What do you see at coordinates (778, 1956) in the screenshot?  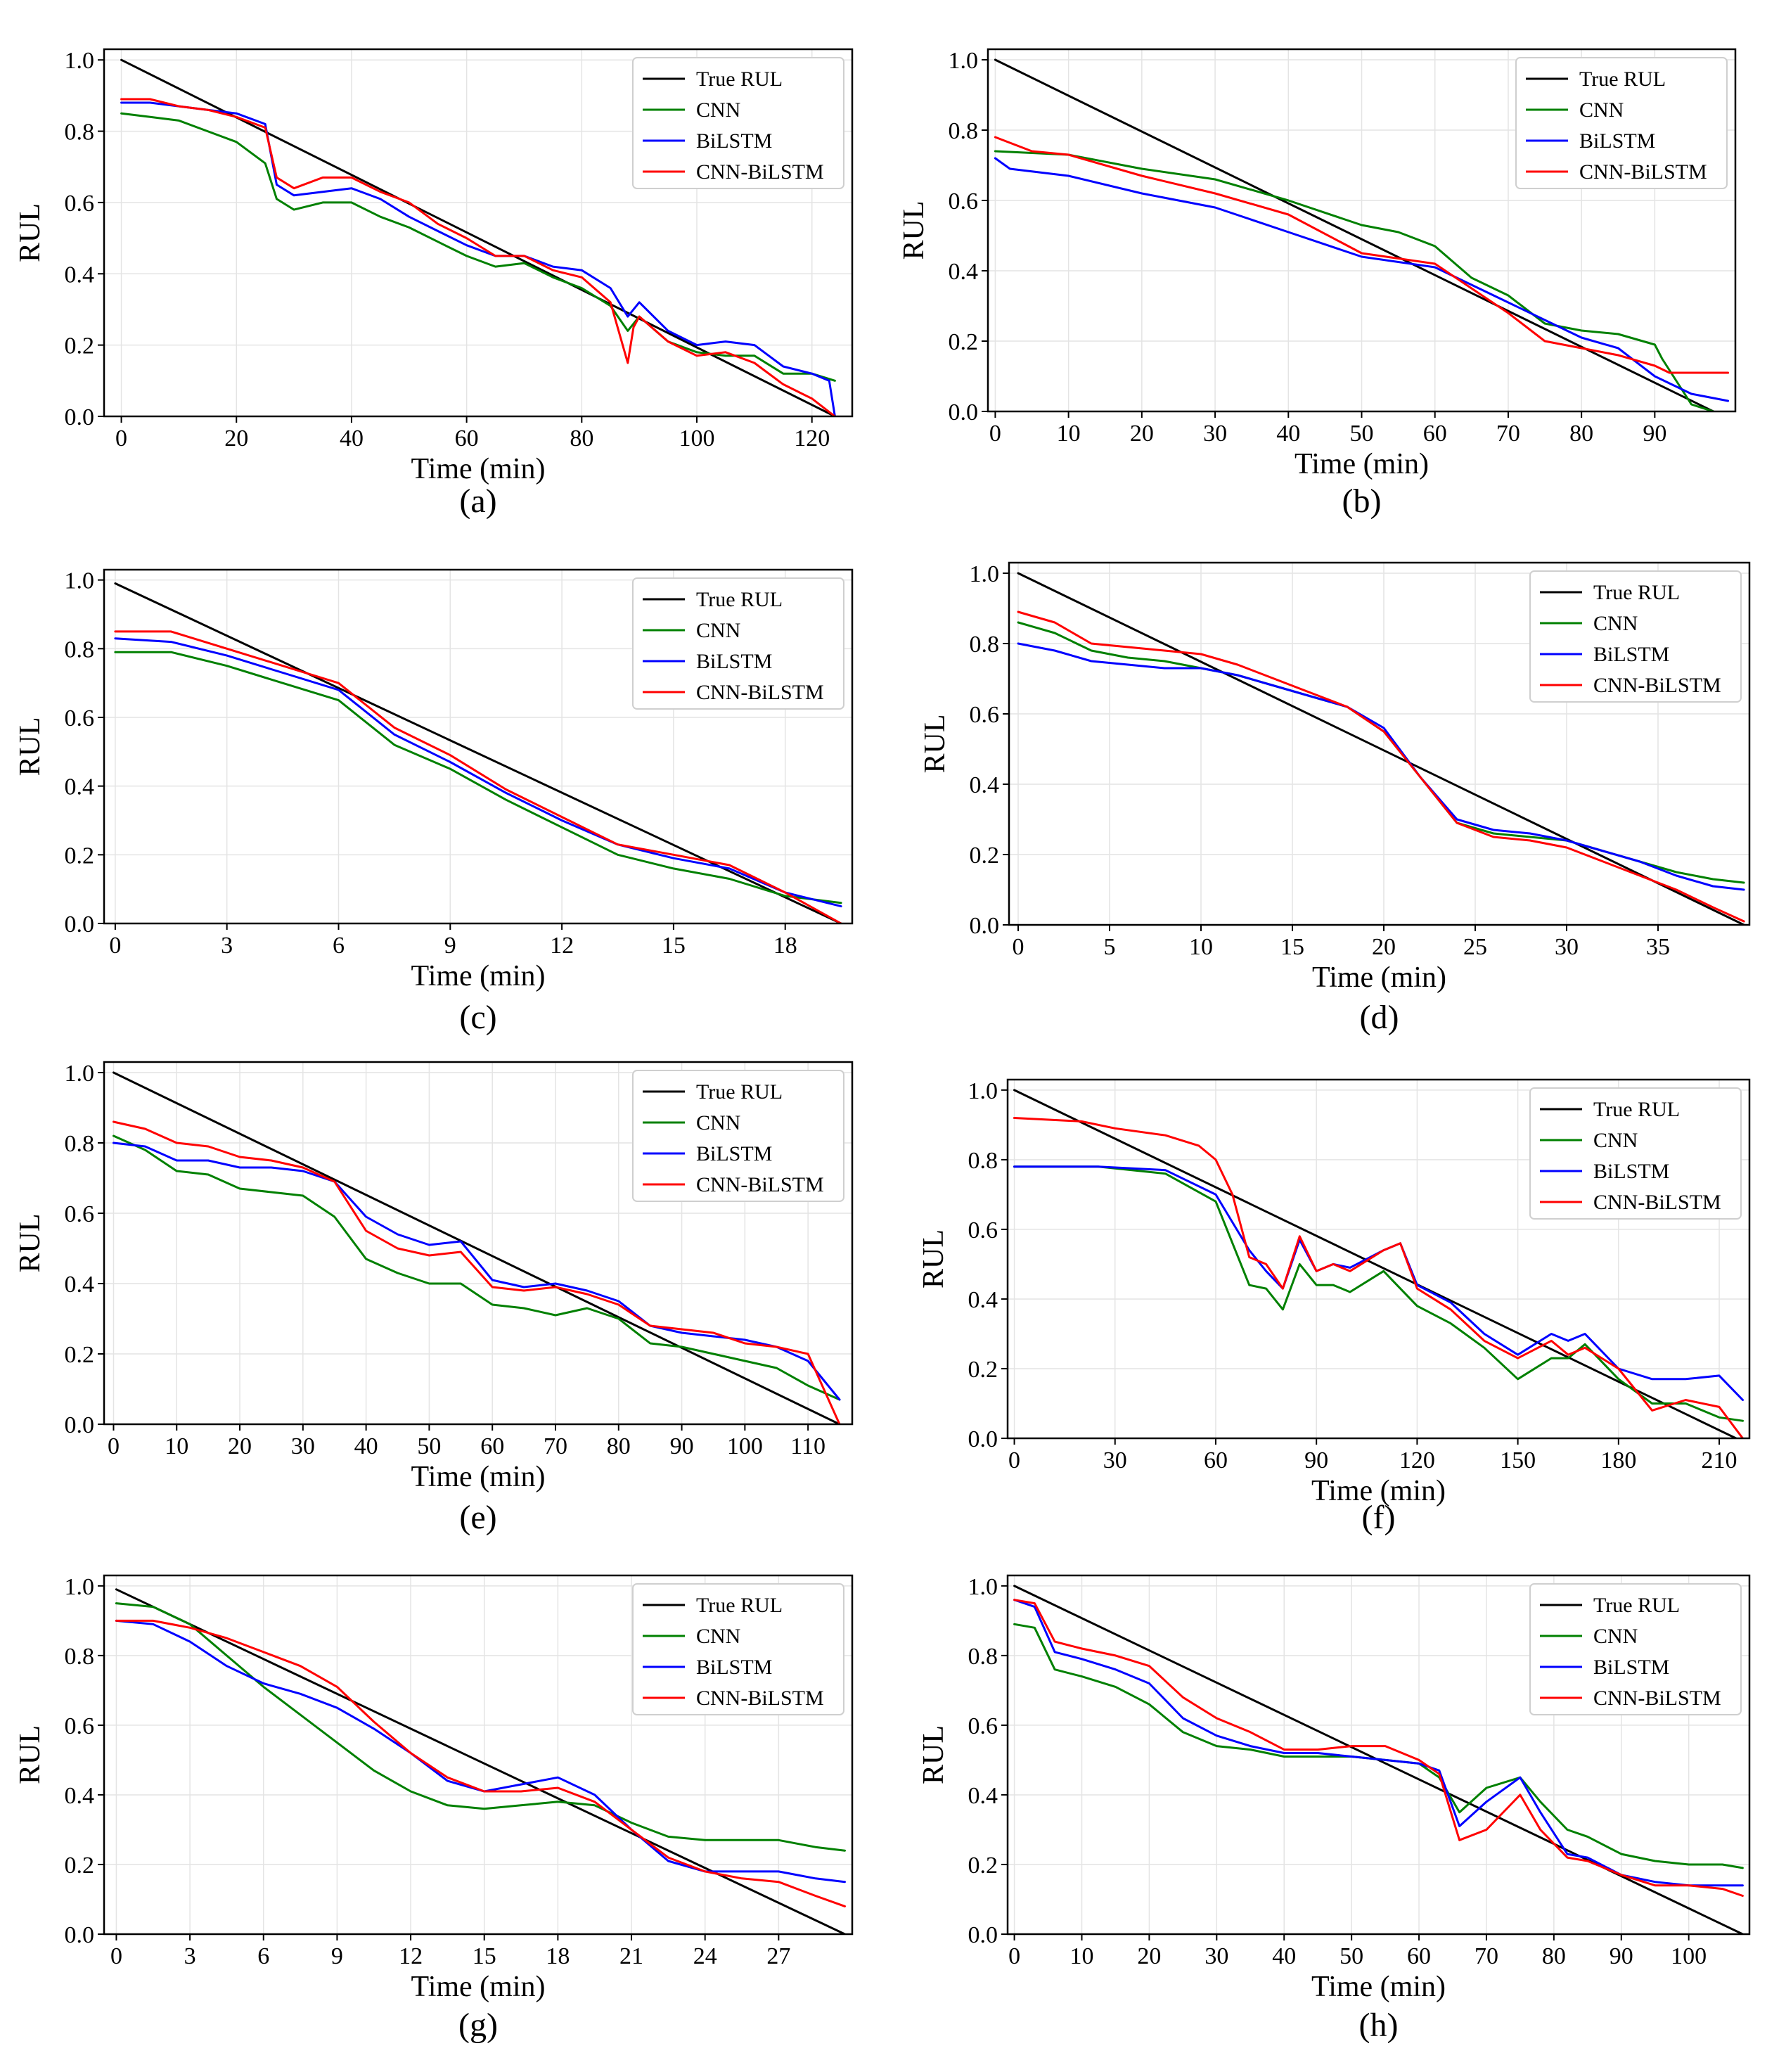 I see `x-tick-label: 27` at bounding box center [778, 1956].